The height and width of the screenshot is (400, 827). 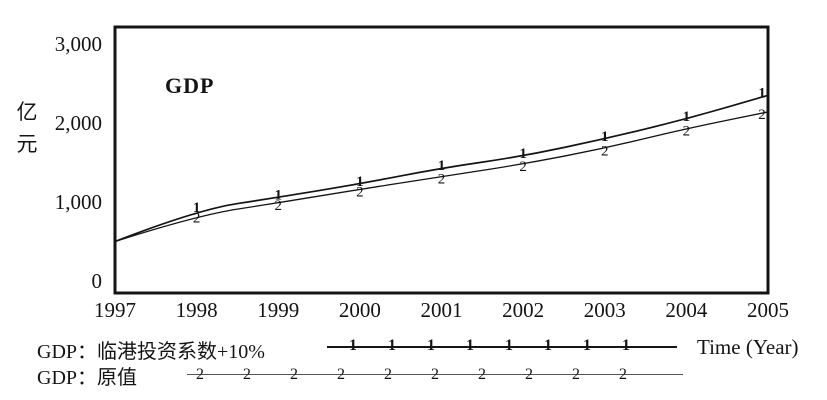 What do you see at coordinates (278, 310) in the screenshot?
I see `x-tick-label: 1999` at bounding box center [278, 310].